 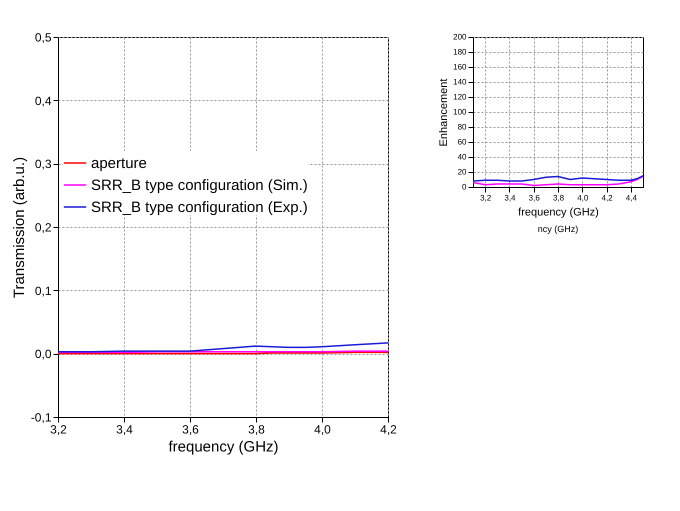 I want to click on text: ncy (GHz), so click(x=558, y=229).